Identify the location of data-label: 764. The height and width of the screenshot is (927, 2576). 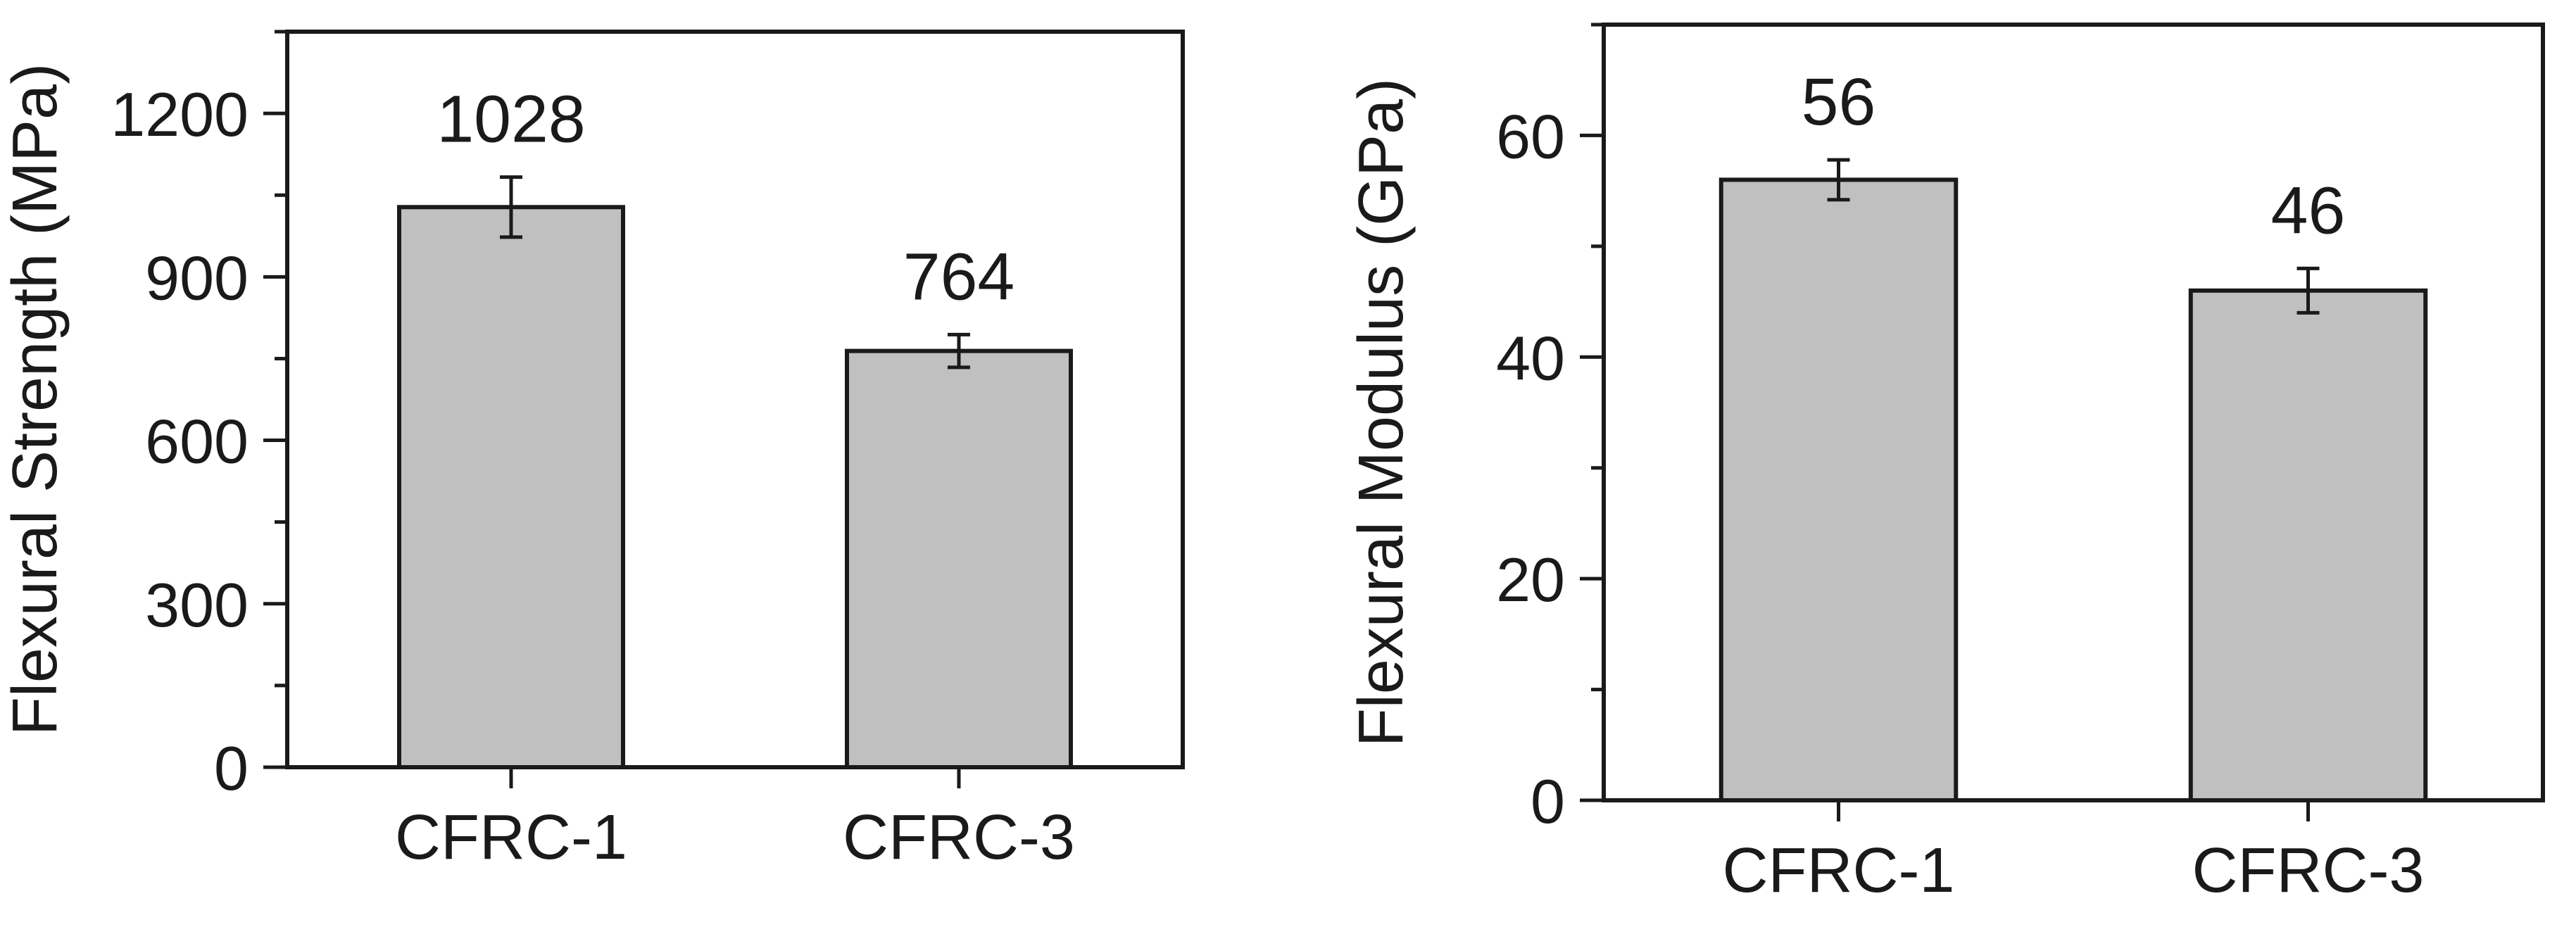
(959, 276).